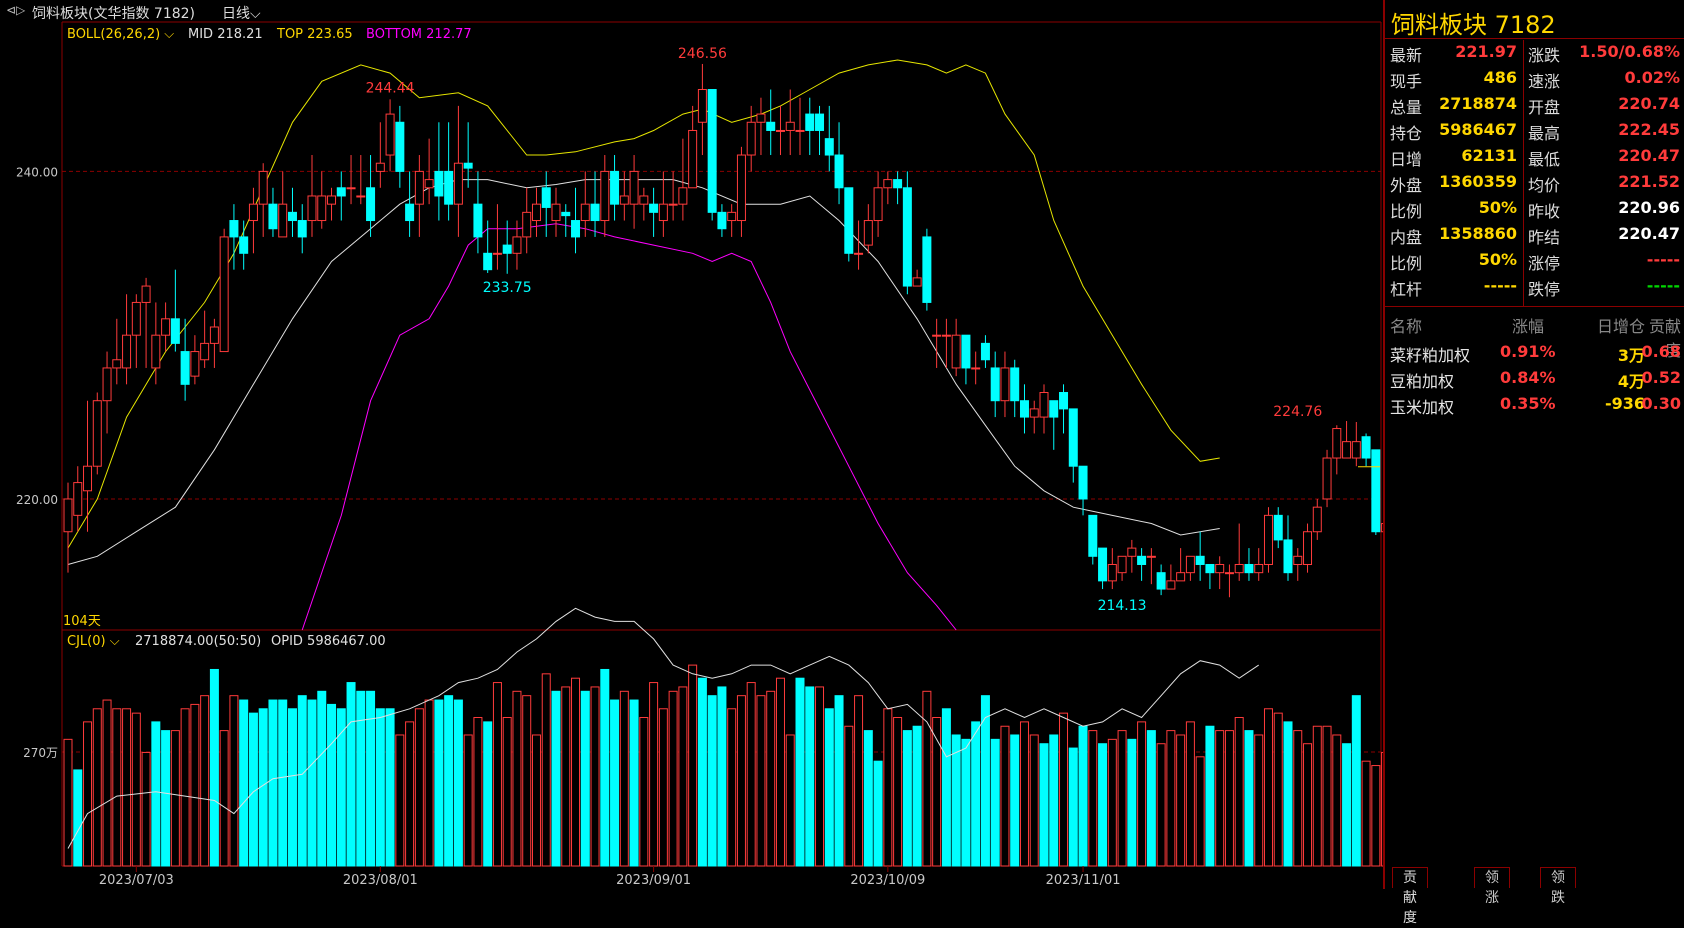 Image resolution: width=1684 pixels, height=928 pixels. What do you see at coordinates (1422, 381) in the screenshot?
I see `component-cell: 豆粕加权` at bounding box center [1422, 381].